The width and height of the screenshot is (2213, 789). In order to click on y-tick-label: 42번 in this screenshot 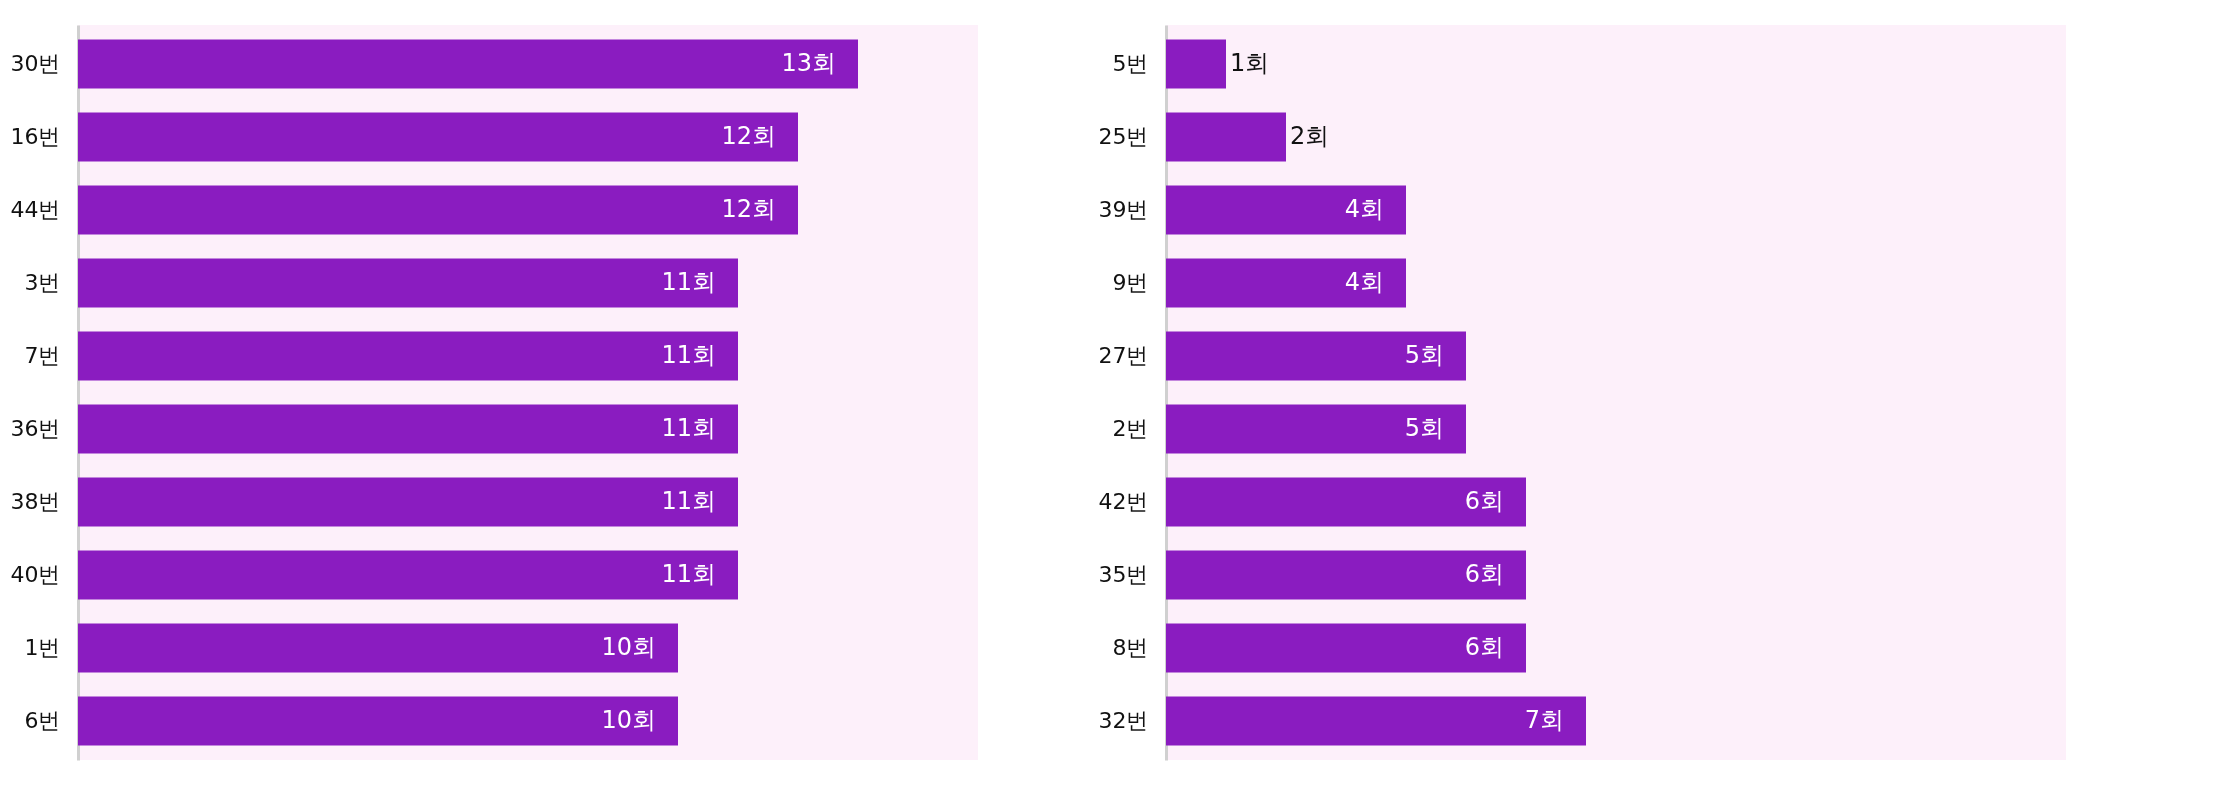, I will do `click(1123, 501)`.